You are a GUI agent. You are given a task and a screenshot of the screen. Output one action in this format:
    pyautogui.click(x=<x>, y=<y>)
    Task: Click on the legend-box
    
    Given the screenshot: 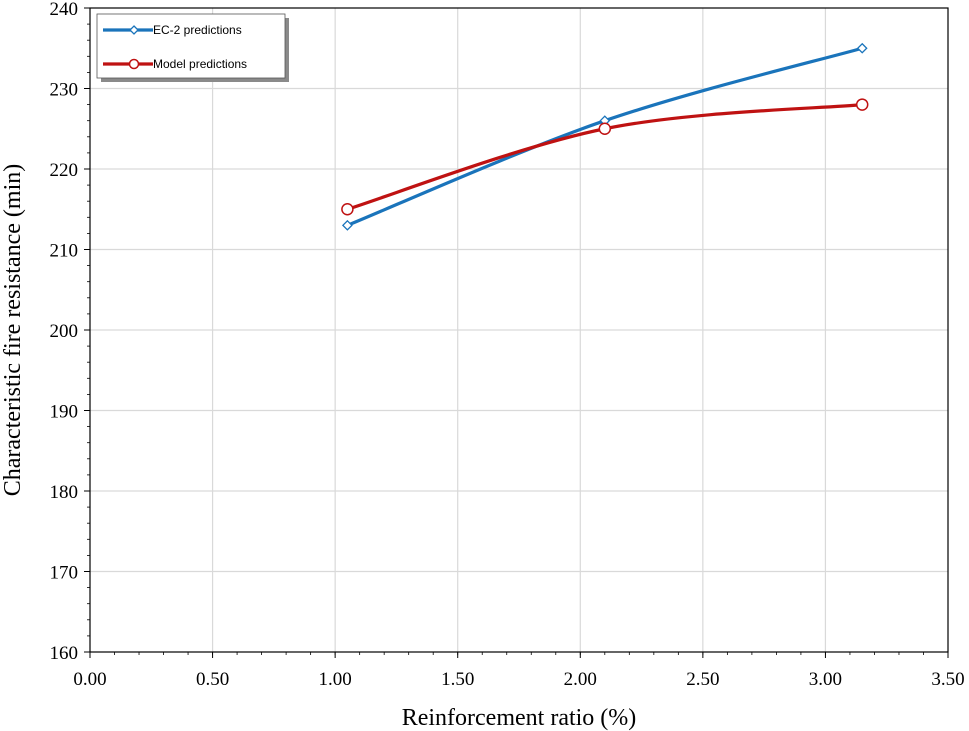 What is the action you would take?
    pyautogui.click(x=191, y=46)
    